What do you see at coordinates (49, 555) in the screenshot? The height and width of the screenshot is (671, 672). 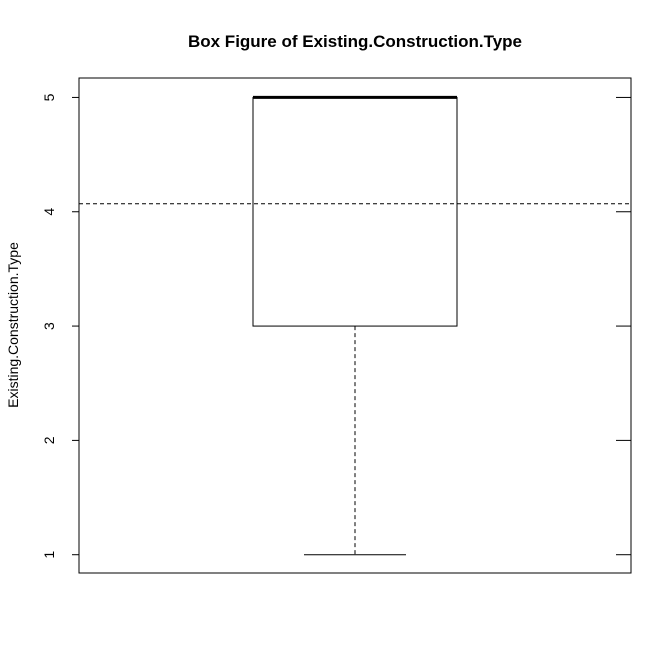 I see `y-tick-label-1: 1` at bounding box center [49, 555].